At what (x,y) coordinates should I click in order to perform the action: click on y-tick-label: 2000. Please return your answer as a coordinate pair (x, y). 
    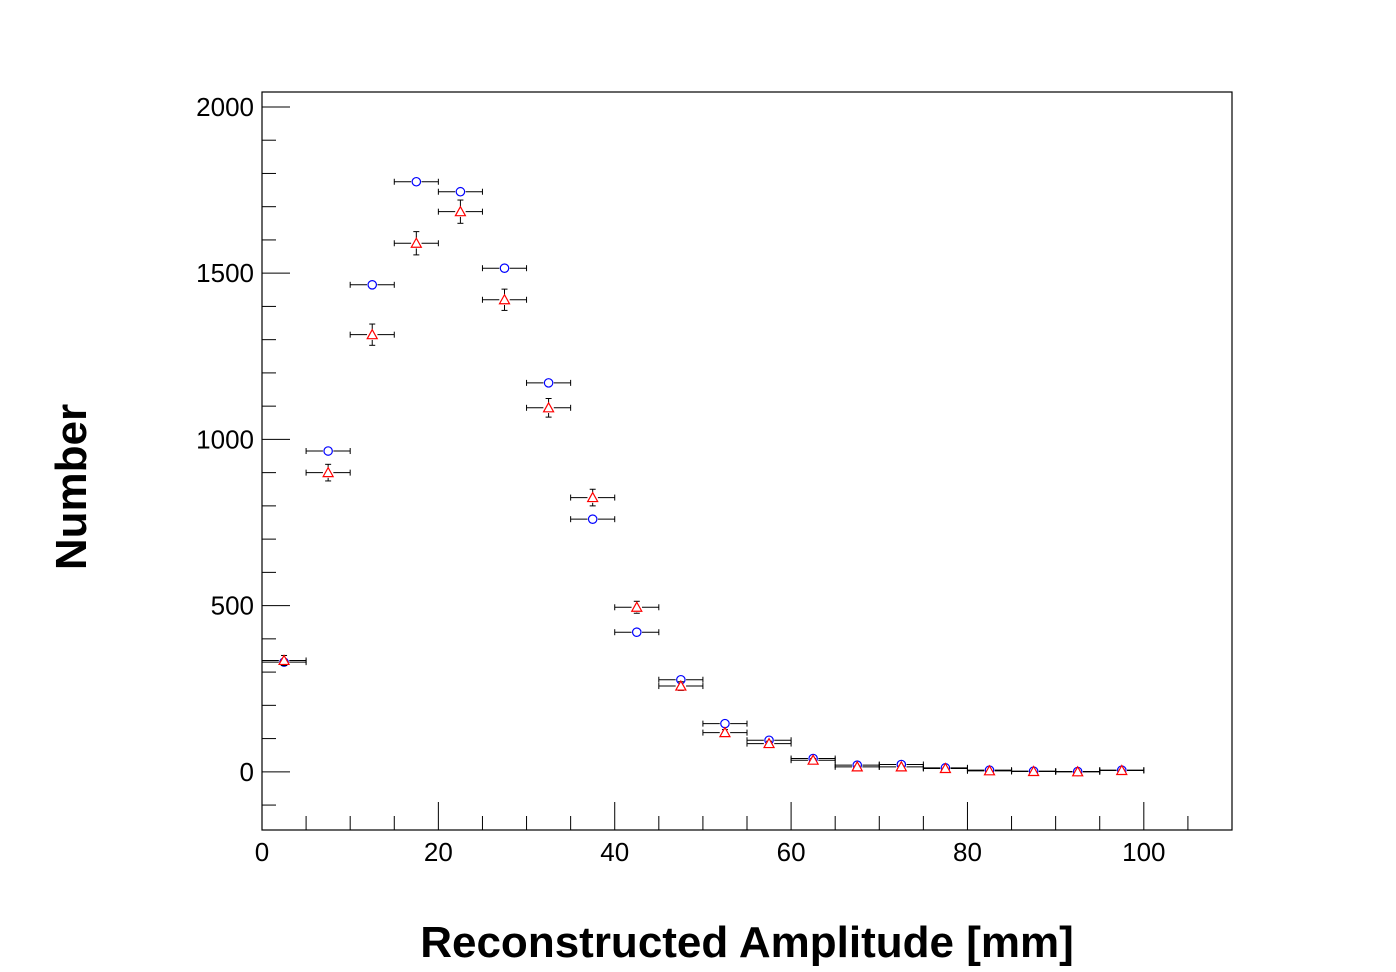
    Looking at the image, I should click on (225, 107).